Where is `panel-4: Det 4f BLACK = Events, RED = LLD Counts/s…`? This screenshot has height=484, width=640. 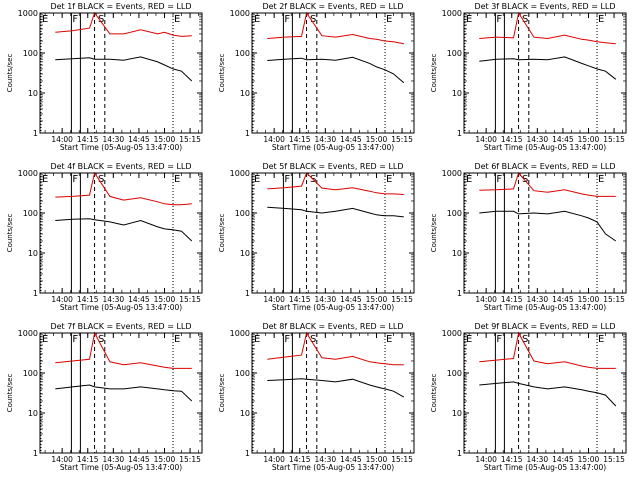
panel-4: Det 4f BLACK = Events, RED = LLD Counts/s… is located at coordinates (104, 237).